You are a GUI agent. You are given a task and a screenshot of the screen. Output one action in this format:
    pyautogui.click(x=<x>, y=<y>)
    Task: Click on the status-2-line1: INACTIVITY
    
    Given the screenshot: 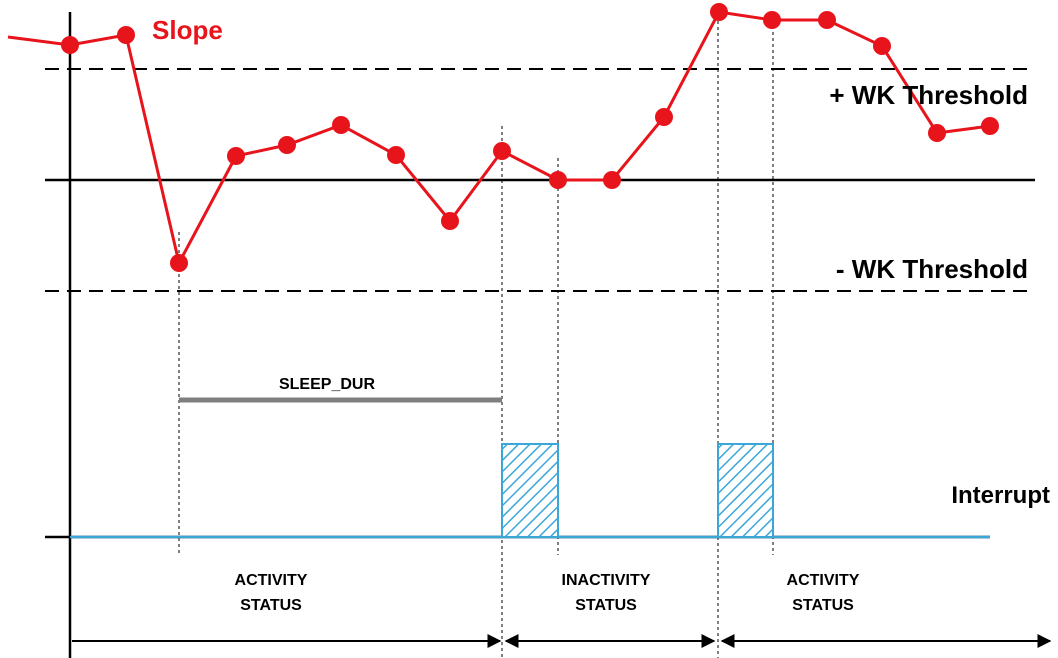 What is the action you would take?
    pyautogui.click(x=606, y=580)
    